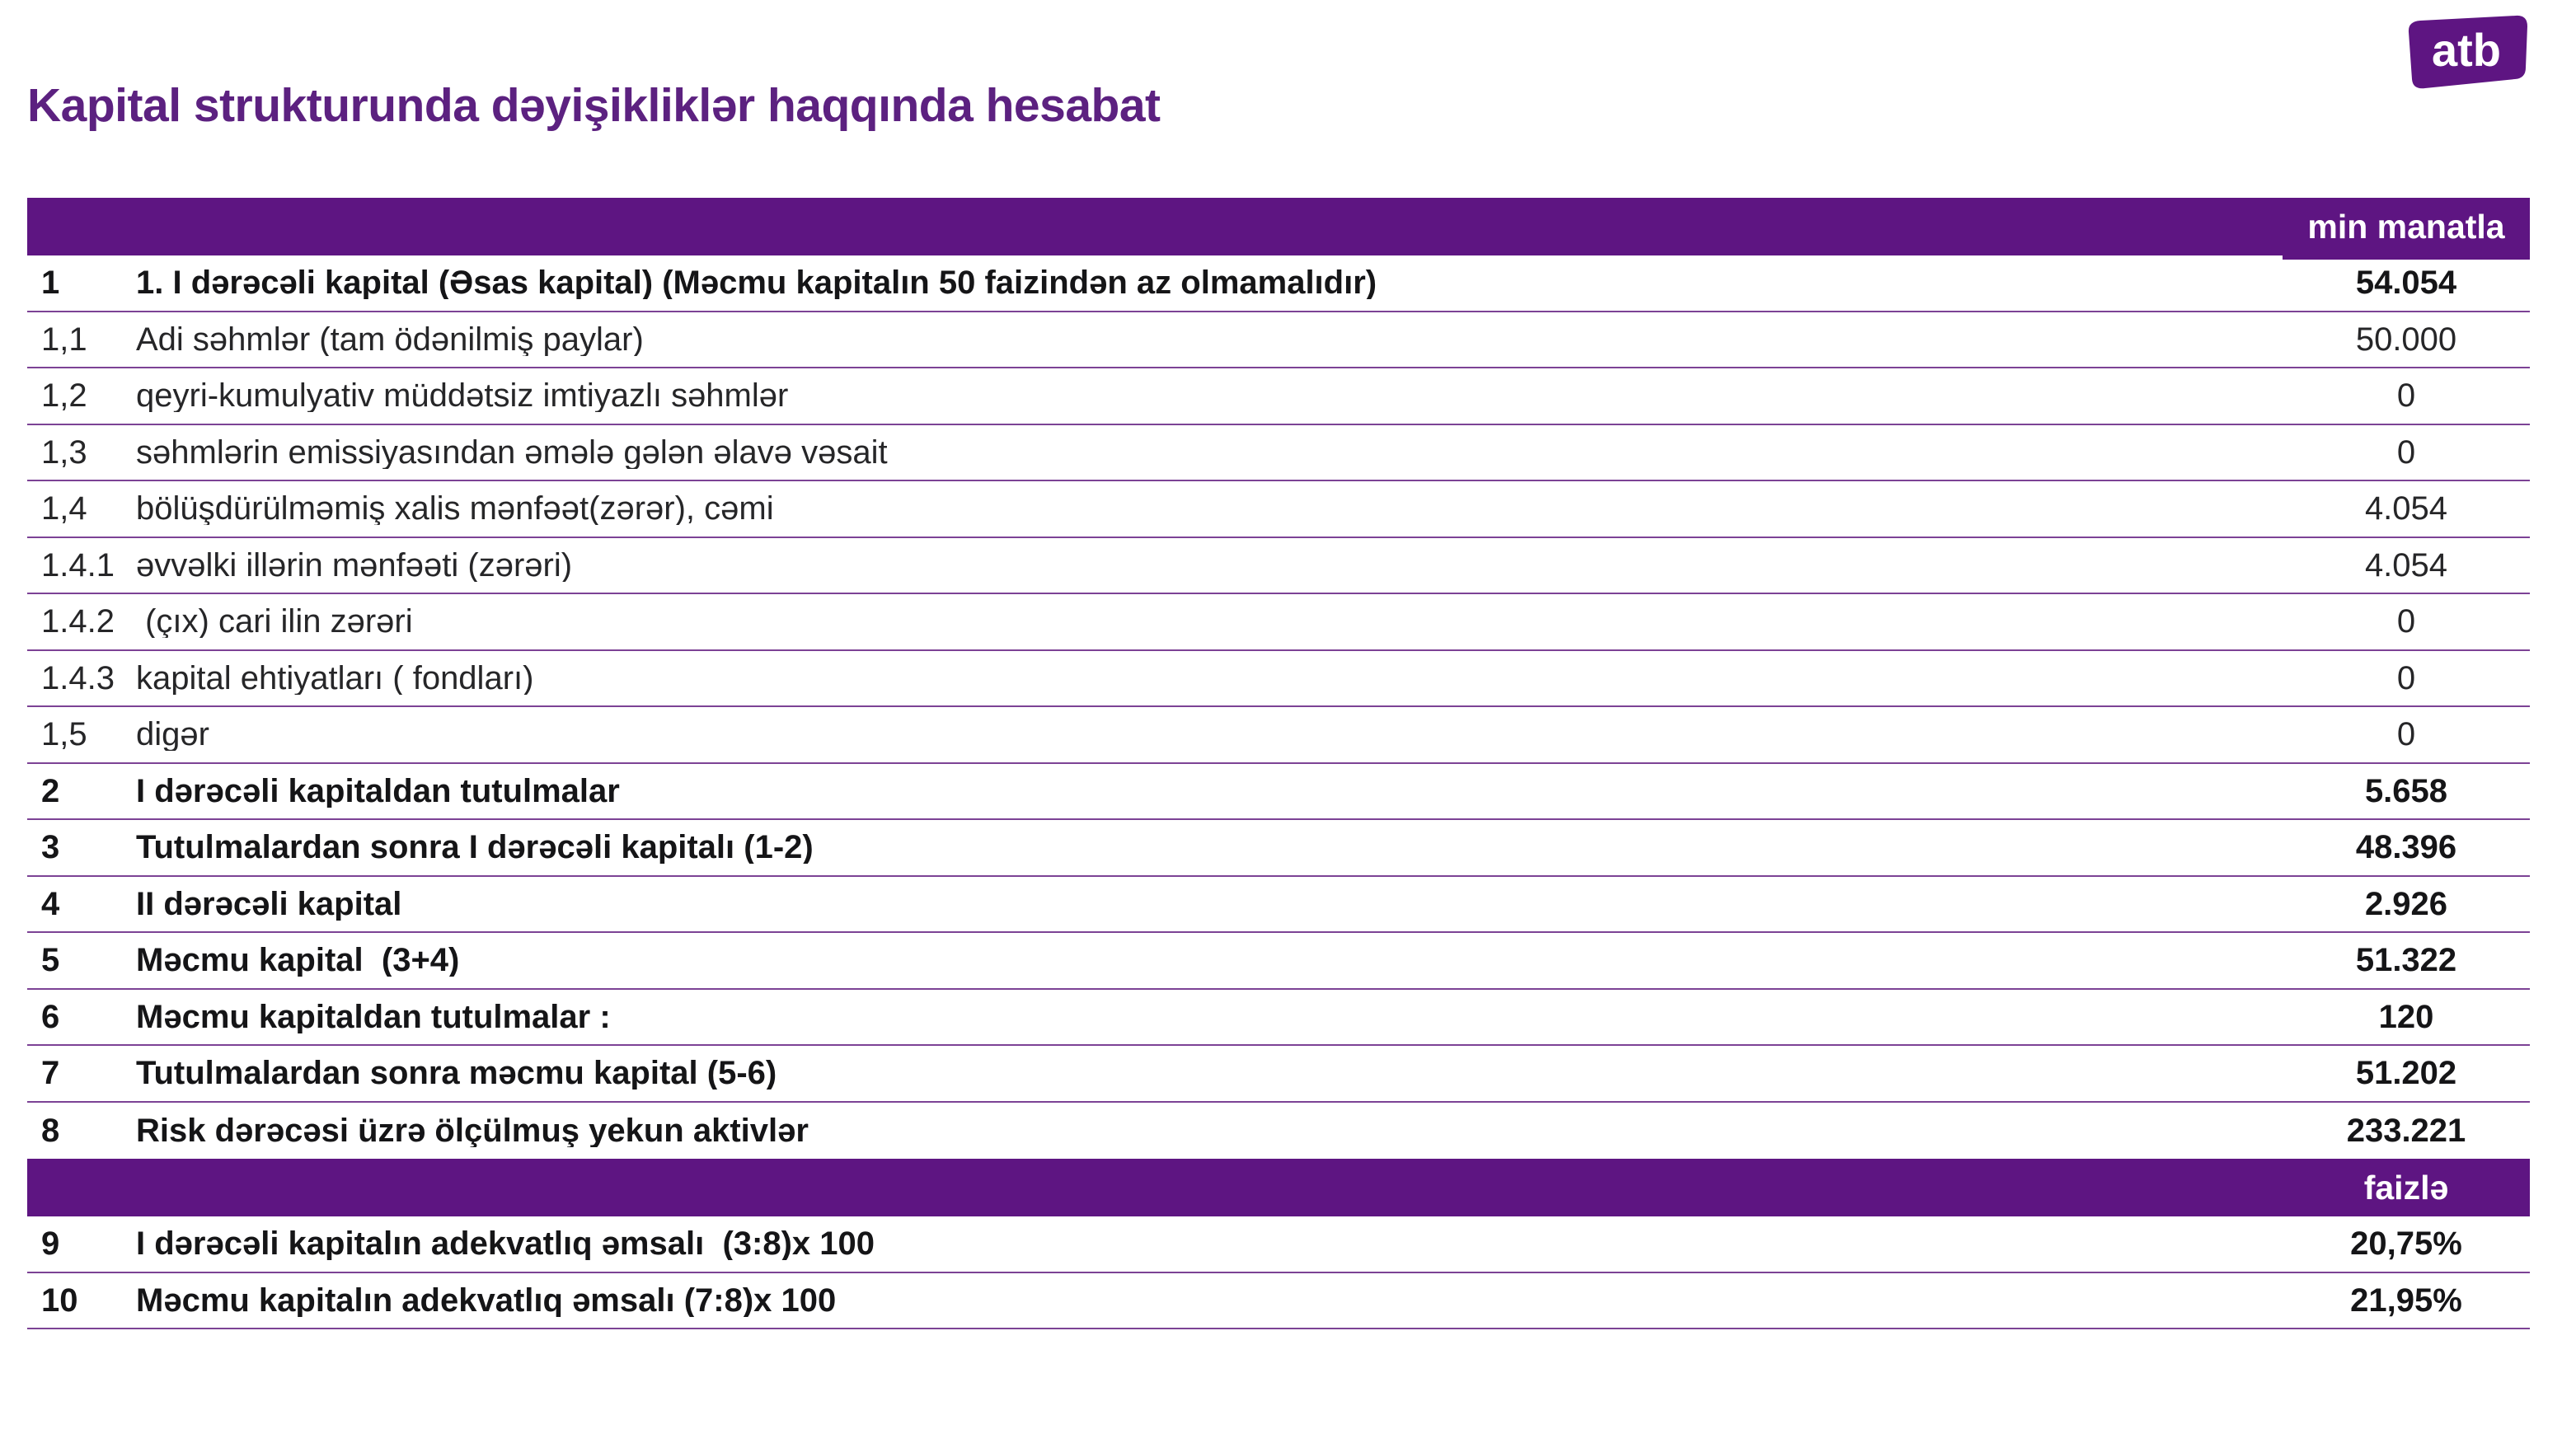  Describe the element at coordinates (51, 1073) in the screenshot. I see `row-number: 7` at that location.